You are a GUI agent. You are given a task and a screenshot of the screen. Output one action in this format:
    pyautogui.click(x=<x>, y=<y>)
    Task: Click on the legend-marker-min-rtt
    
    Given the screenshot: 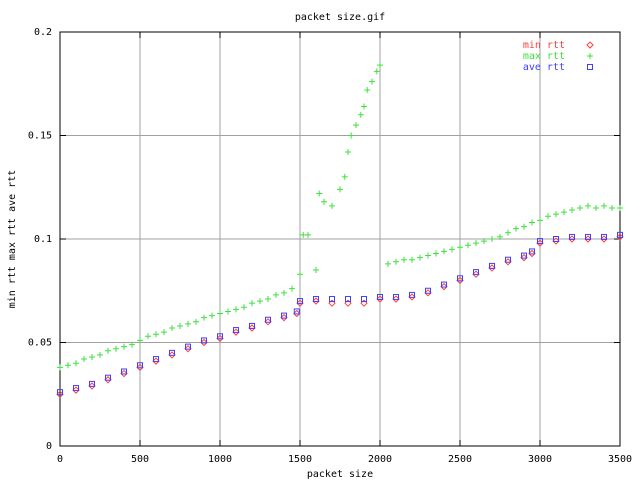 What is the action you would take?
    pyautogui.click(x=590, y=45)
    